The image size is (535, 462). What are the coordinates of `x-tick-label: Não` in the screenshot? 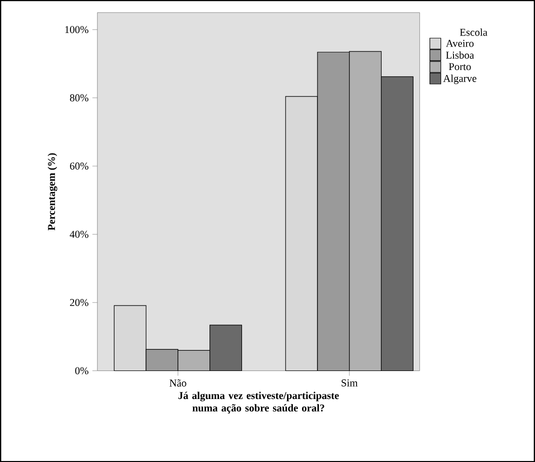 It's located at (178, 382).